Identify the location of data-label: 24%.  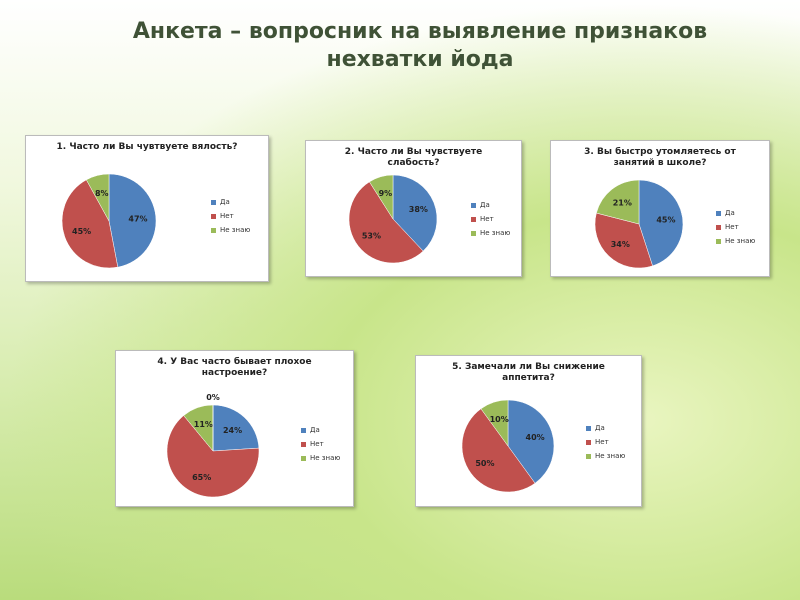
(232, 430).